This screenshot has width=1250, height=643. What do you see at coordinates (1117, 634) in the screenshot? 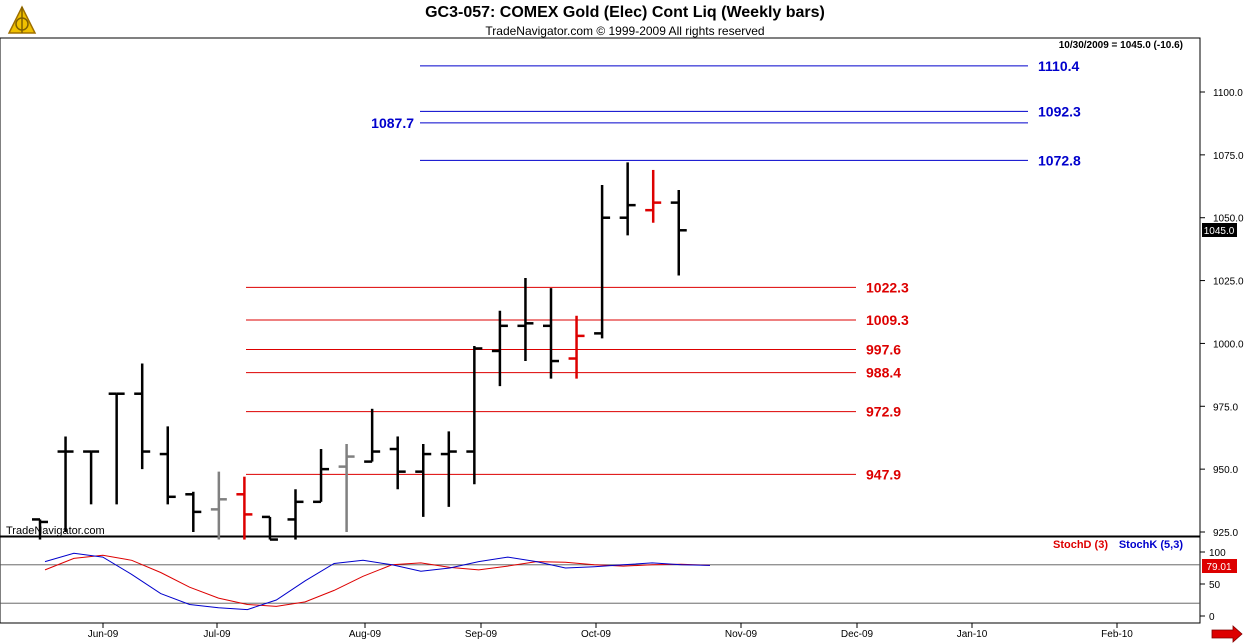
I see `x-tick-label: Feb-10` at bounding box center [1117, 634].